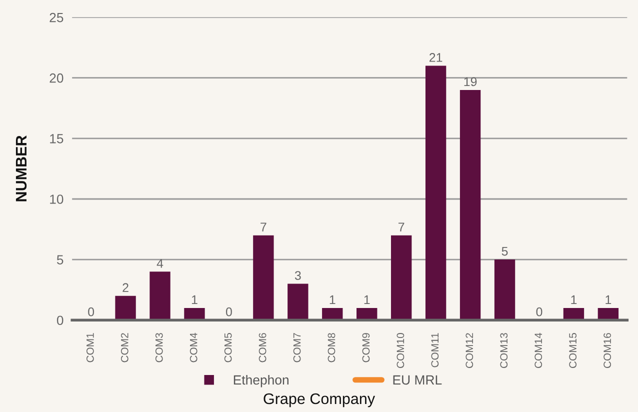 The width and height of the screenshot is (638, 412). I want to click on x-tick-label: COM5, so click(228, 347).